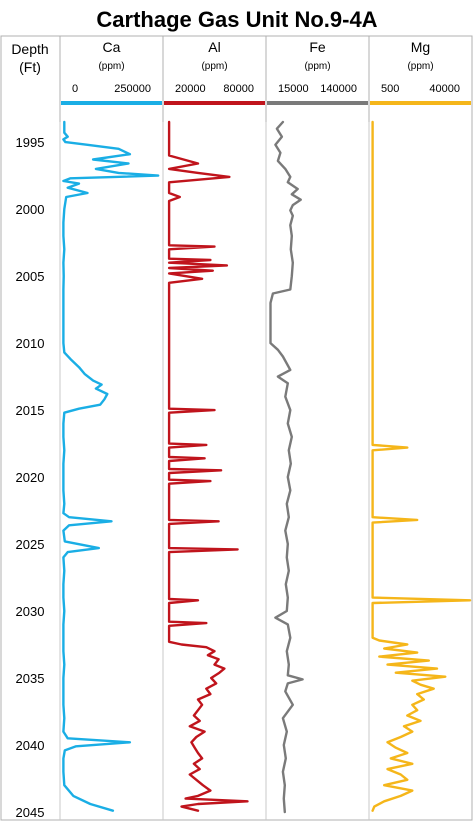 This screenshot has height=822, width=474. What do you see at coordinates (30, 410) in the screenshot?
I see `depth-tick-label: 2015` at bounding box center [30, 410].